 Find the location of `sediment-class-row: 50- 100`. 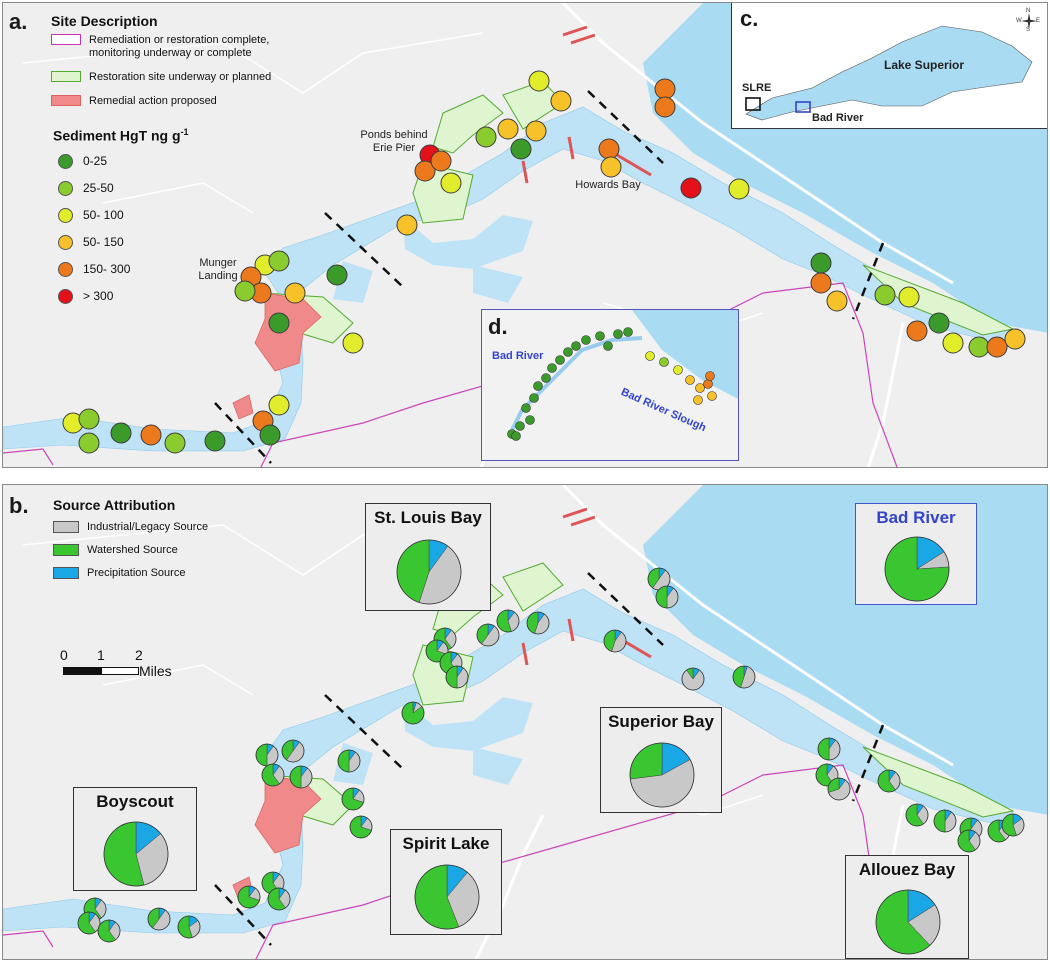

sediment-class-row: 50- 100 is located at coordinates (91, 215).